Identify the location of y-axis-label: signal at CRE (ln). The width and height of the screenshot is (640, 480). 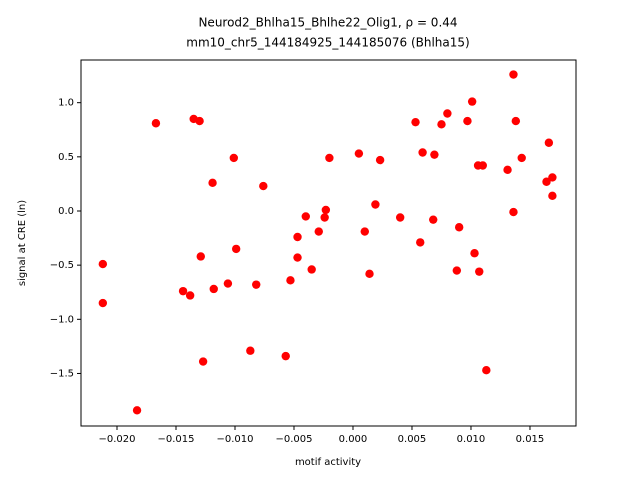
(22, 243).